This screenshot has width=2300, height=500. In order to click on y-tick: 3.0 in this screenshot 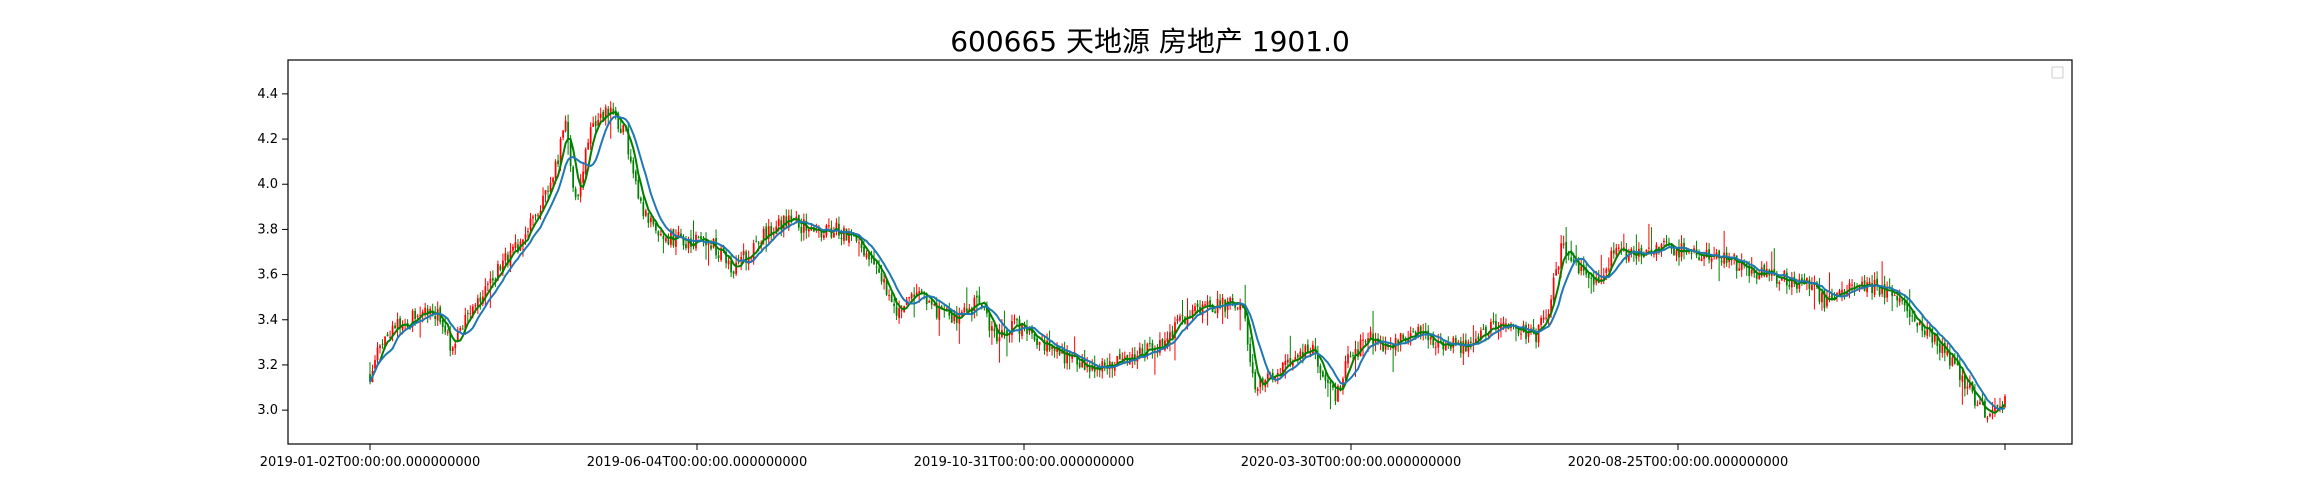, I will do `click(272, 410)`.